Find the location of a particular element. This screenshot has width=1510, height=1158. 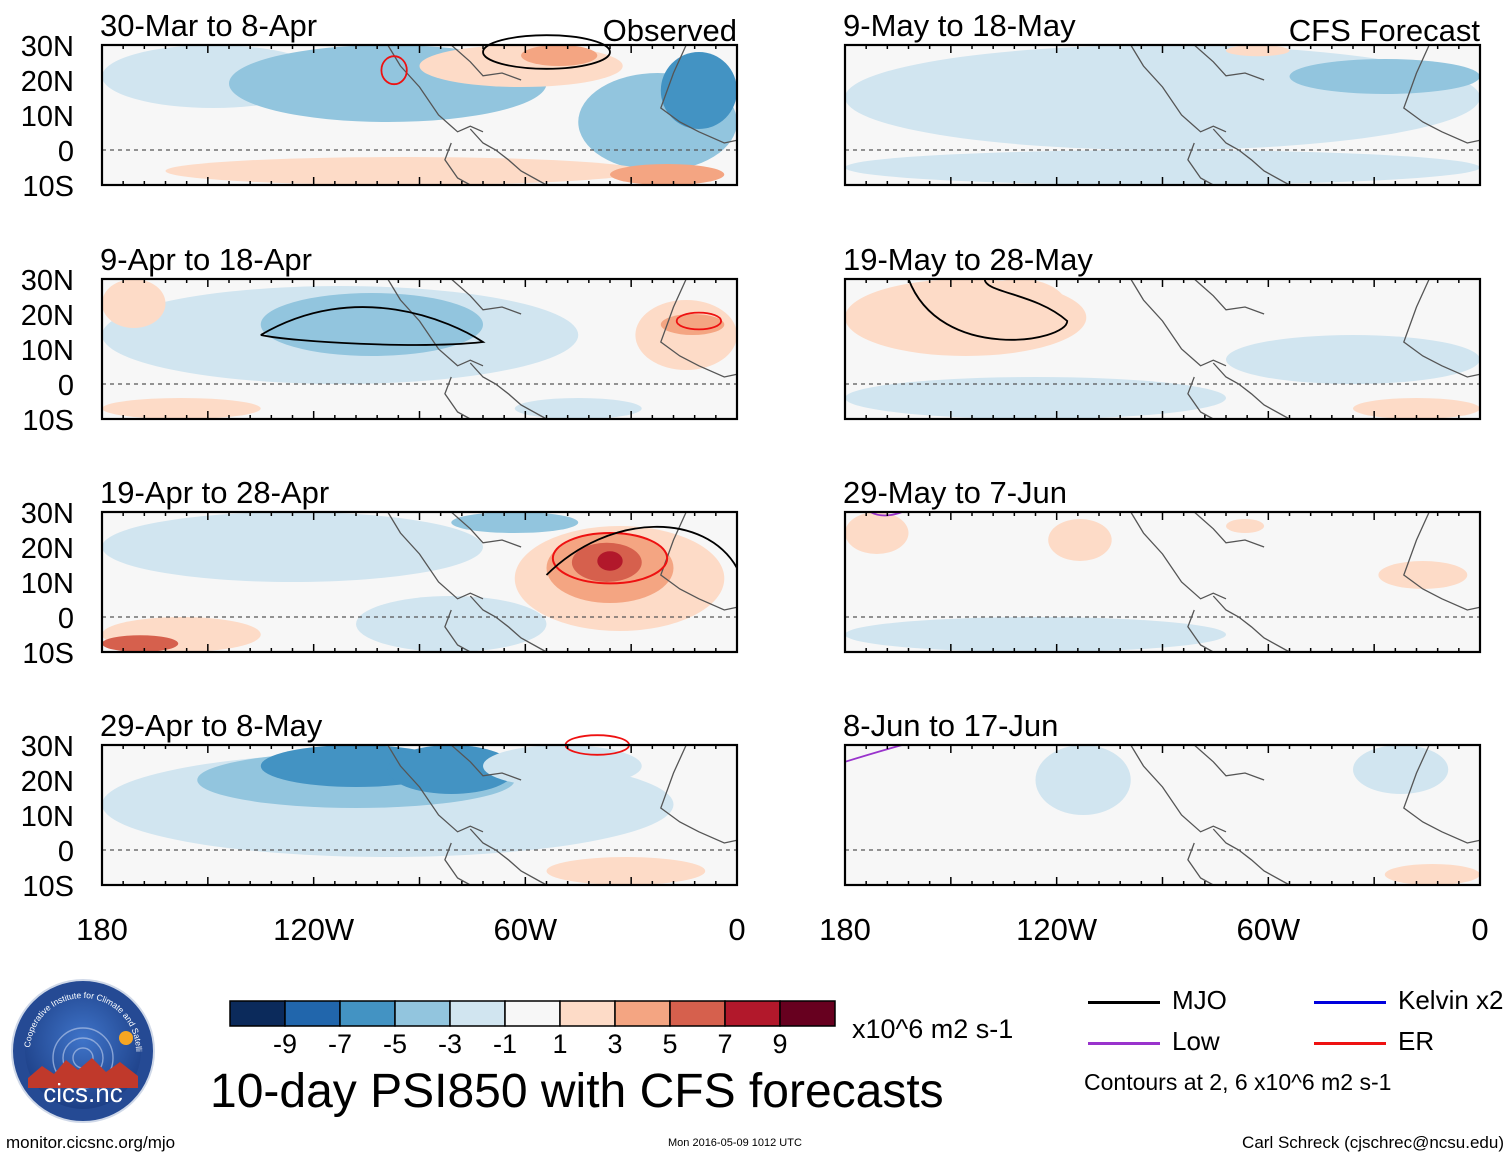

mjo-contour is located at coordinates (546, 52).